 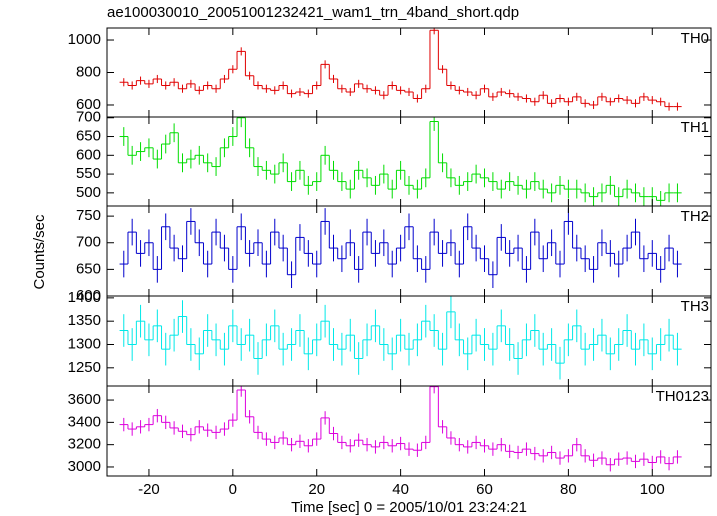 I want to click on panel-label: TH1, so click(x=695, y=127).